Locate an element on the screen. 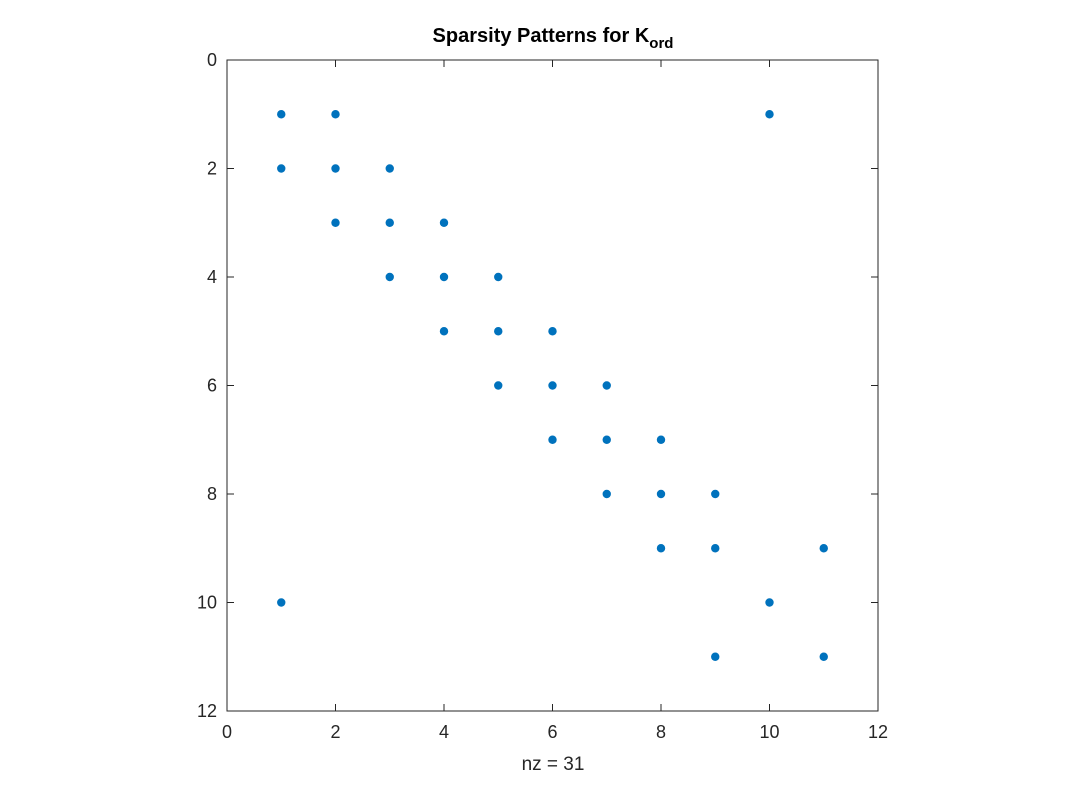  x-axis-label: nz = 31 is located at coordinates (553, 764).